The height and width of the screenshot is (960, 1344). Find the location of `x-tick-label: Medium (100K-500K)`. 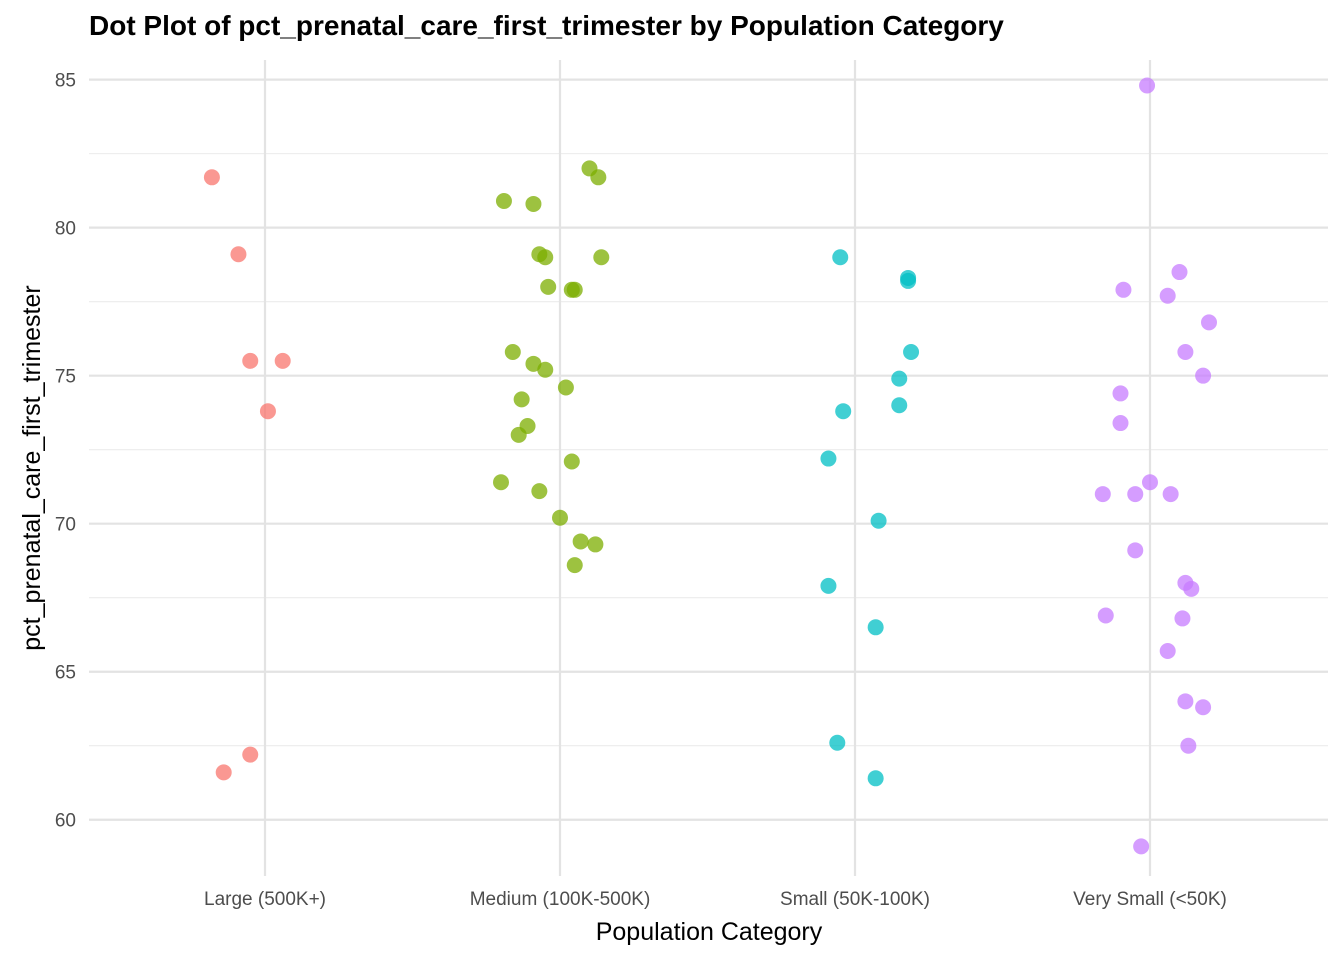

x-tick-label: Medium (100K-500K) is located at coordinates (560, 899).